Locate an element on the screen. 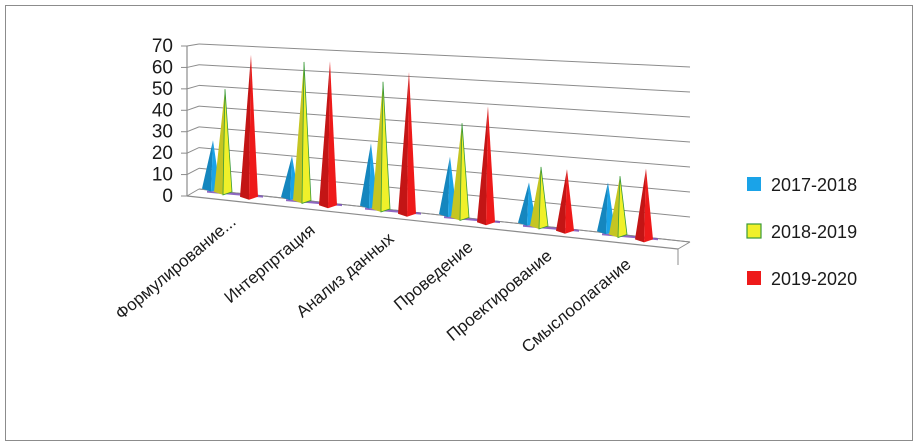  x-category-label-3: Проведение is located at coordinates (433, 275).